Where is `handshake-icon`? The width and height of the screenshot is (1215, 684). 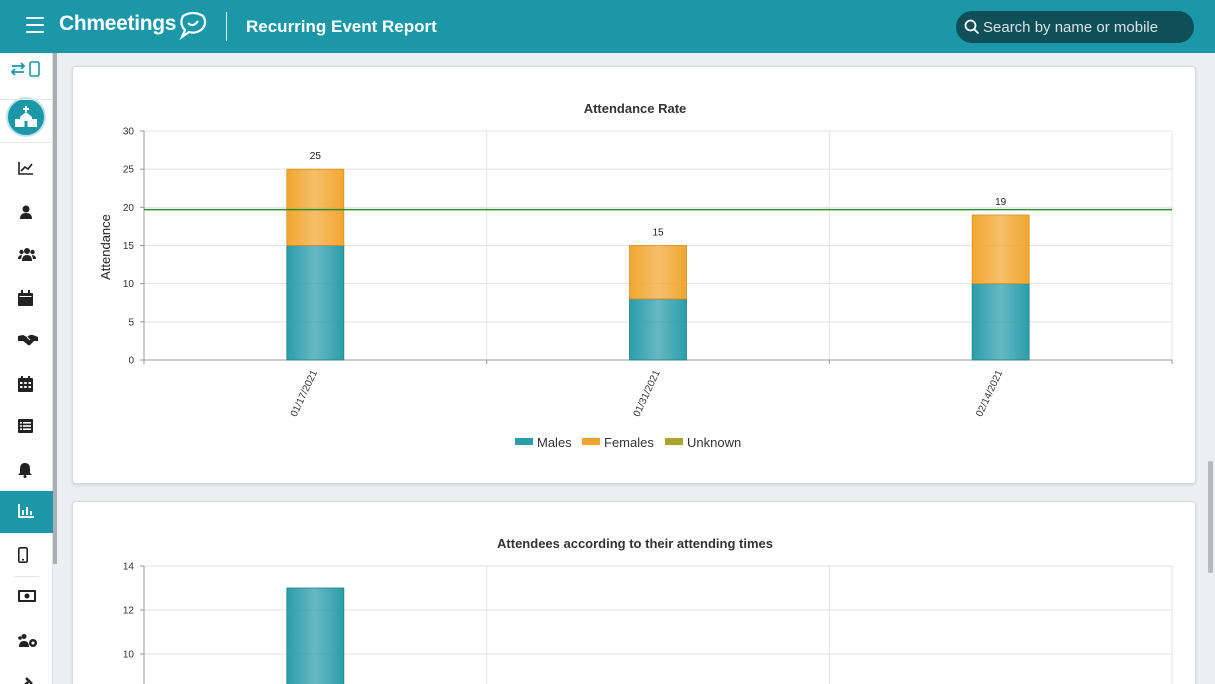 handshake-icon is located at coordinates (28, 340).